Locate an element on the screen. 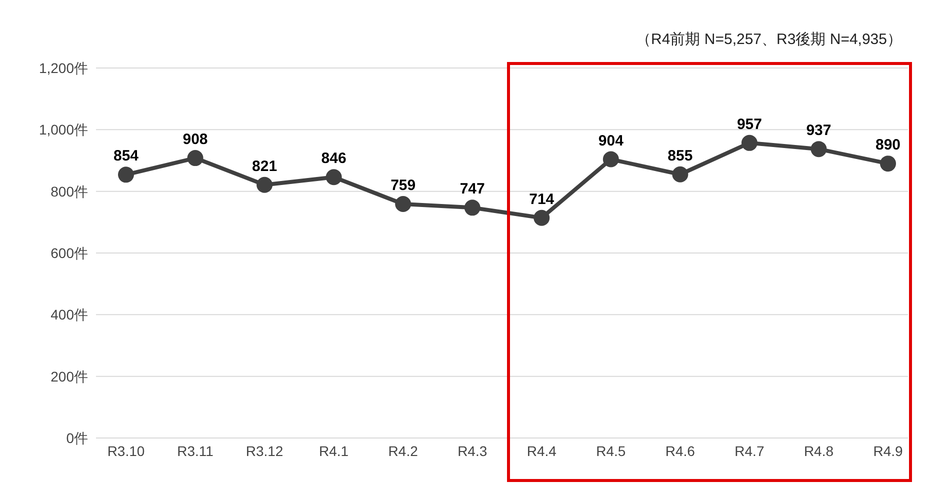 The width and height of the screenshot is (926, 494). x-tick-label: R4.2 is located at coordinates (403, 450).